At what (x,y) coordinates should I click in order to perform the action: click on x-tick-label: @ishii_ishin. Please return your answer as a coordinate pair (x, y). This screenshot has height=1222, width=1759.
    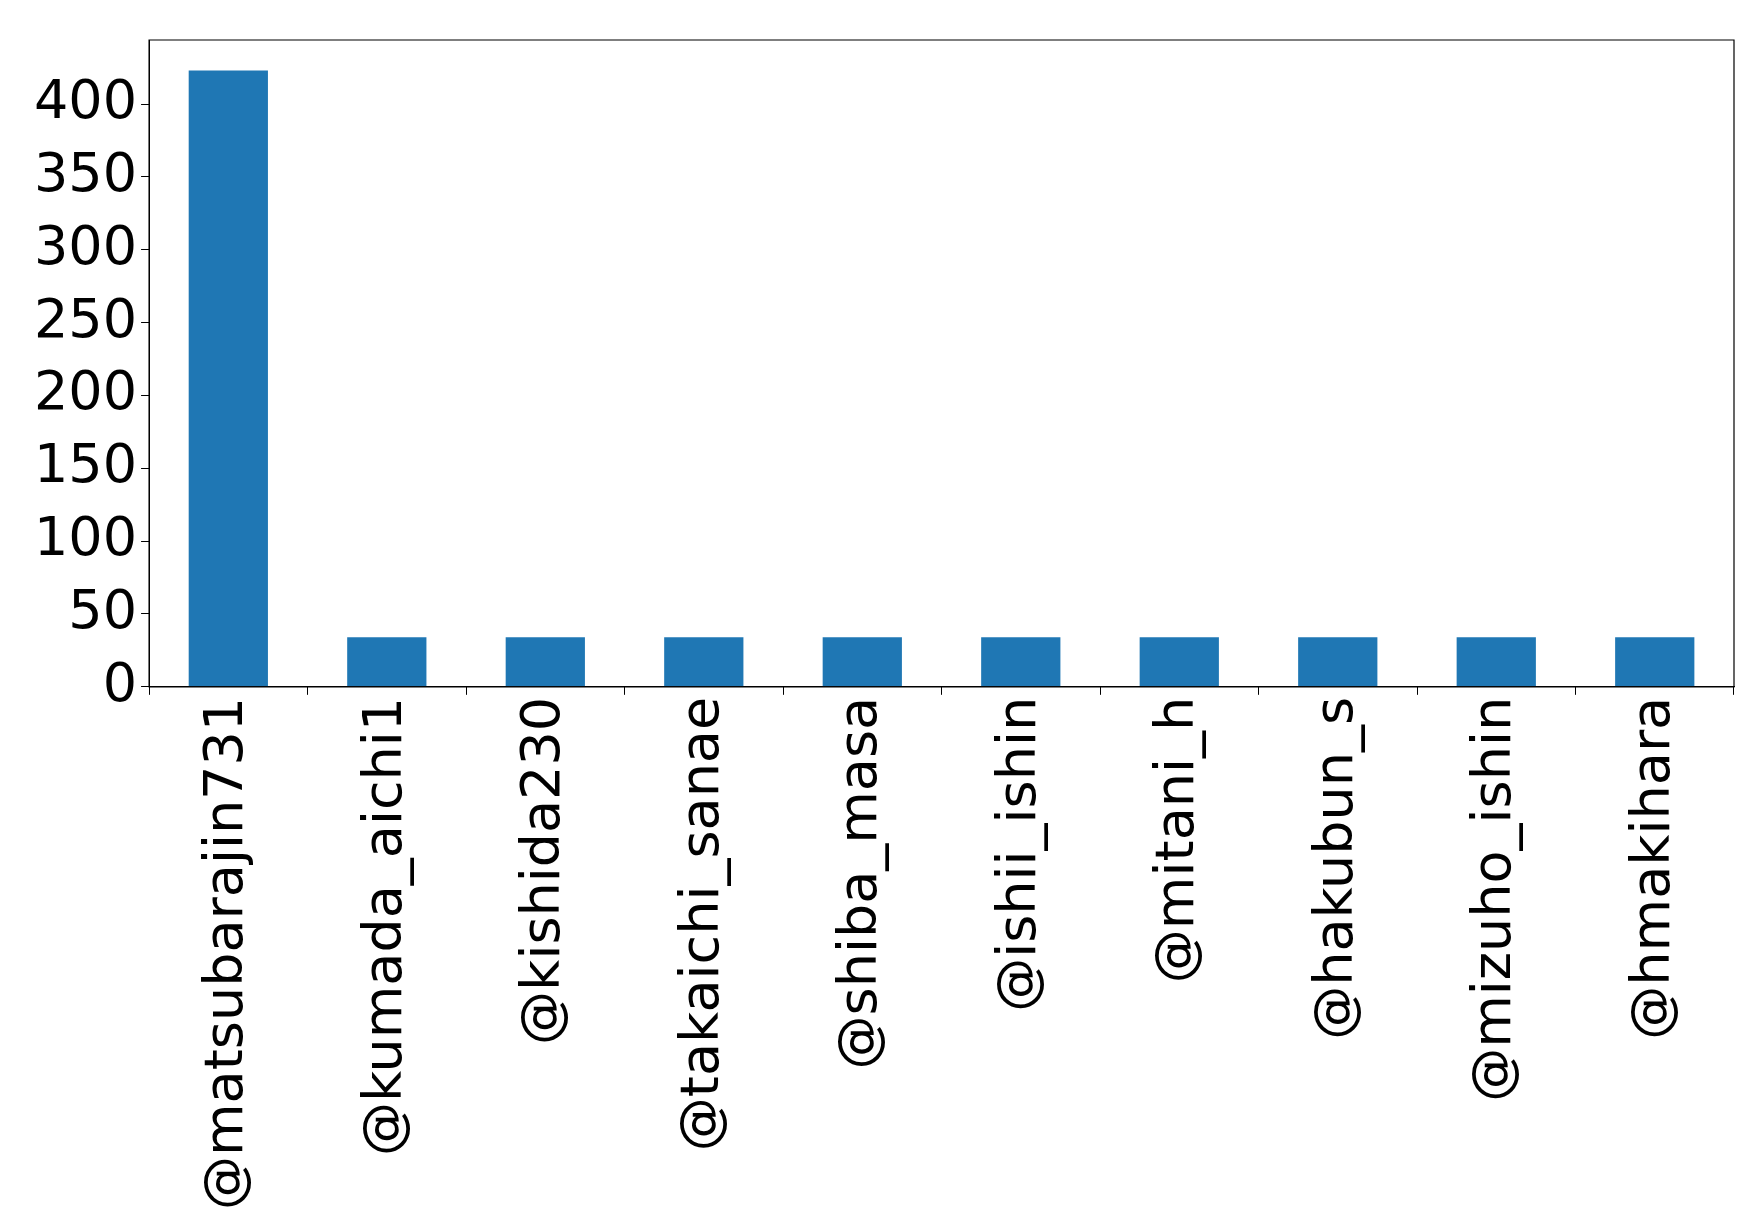
    Looking at the image, I should click on (1016, 854).